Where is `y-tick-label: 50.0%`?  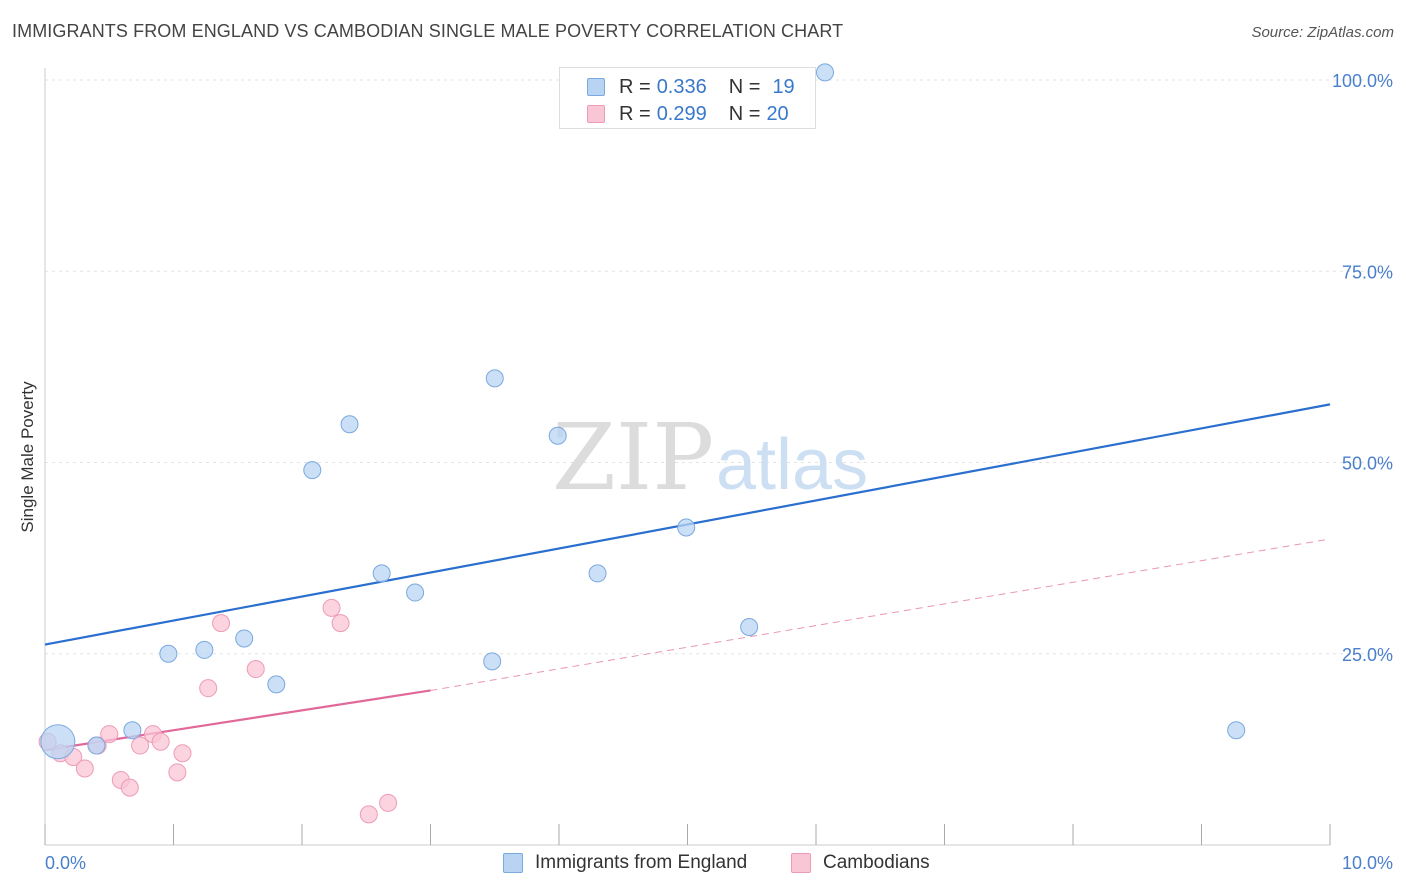 y-tick-label: 50.0% is located at coordinates (1367, 464).